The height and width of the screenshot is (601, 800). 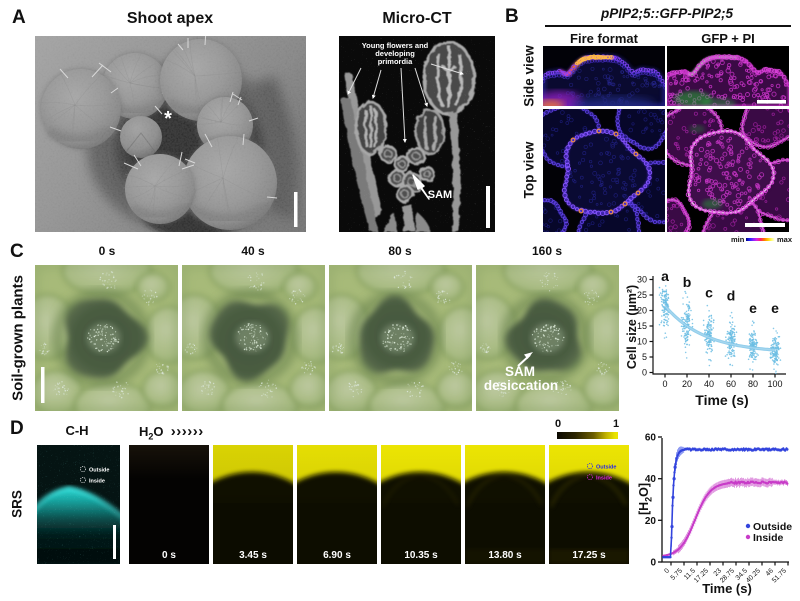 What do you see at coordinates (395, 53) in the screenshot?
I see `svg-text: developing` at bounding box center [395, 53].